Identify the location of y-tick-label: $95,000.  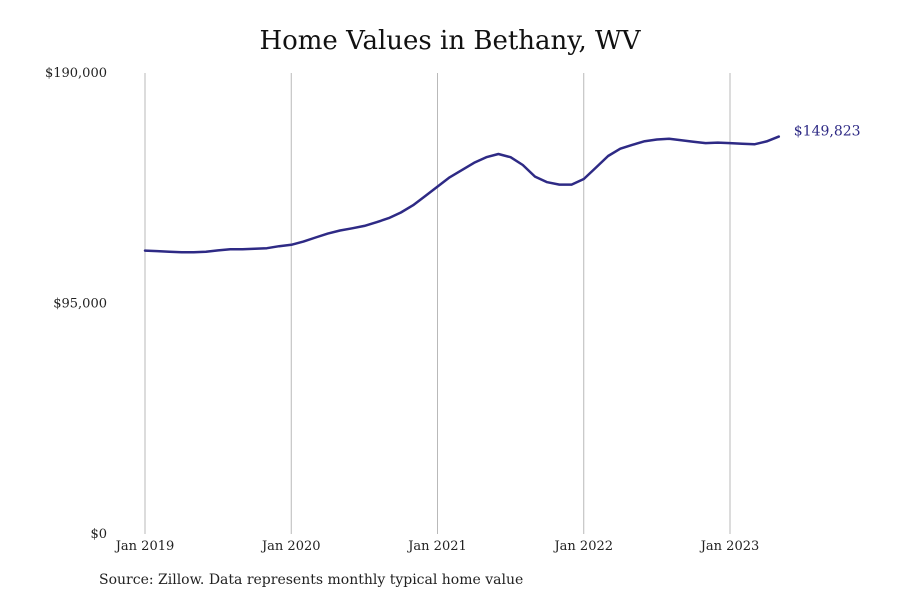
(80, 304).